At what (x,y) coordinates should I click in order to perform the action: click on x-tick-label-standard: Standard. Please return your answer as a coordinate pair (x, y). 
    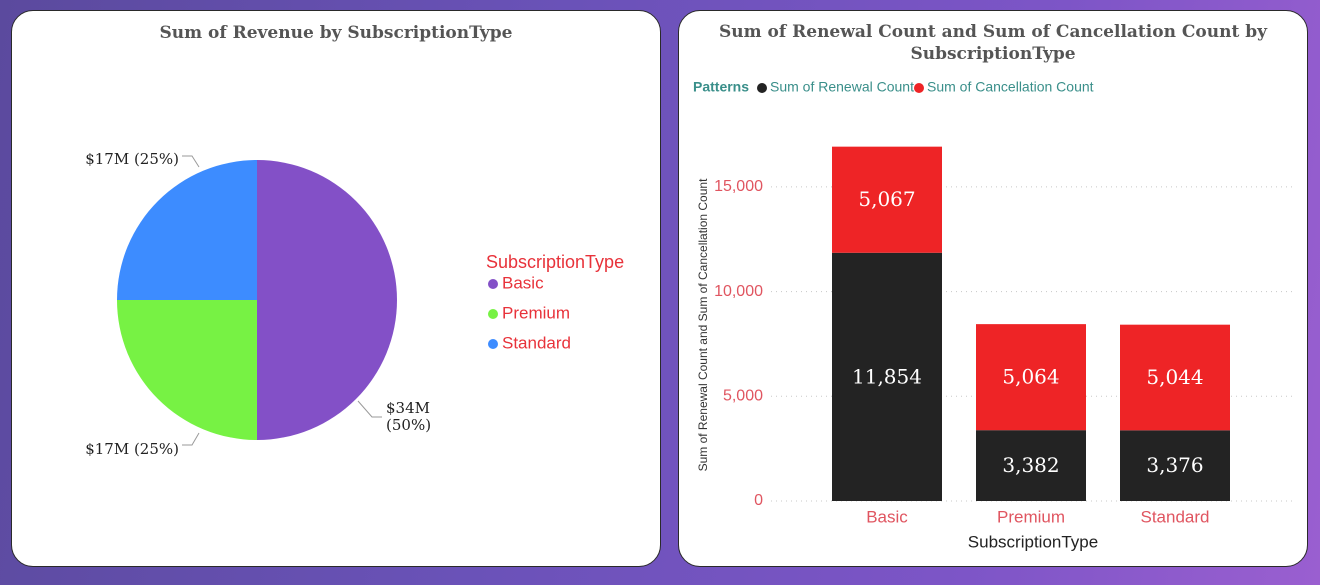
    Looking at the image, I should click on (1175, 516).